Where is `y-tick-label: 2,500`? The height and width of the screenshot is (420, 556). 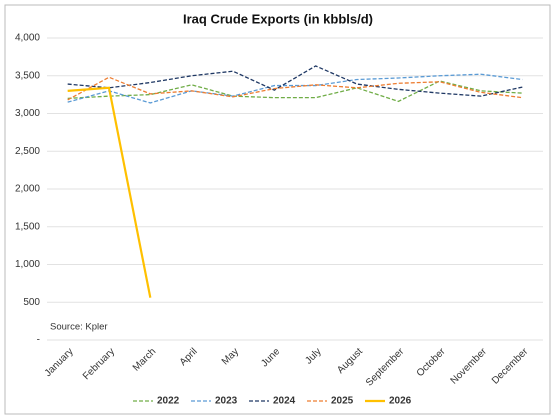 y-tick-label: 2,500 is located at coordinates (27, 151).